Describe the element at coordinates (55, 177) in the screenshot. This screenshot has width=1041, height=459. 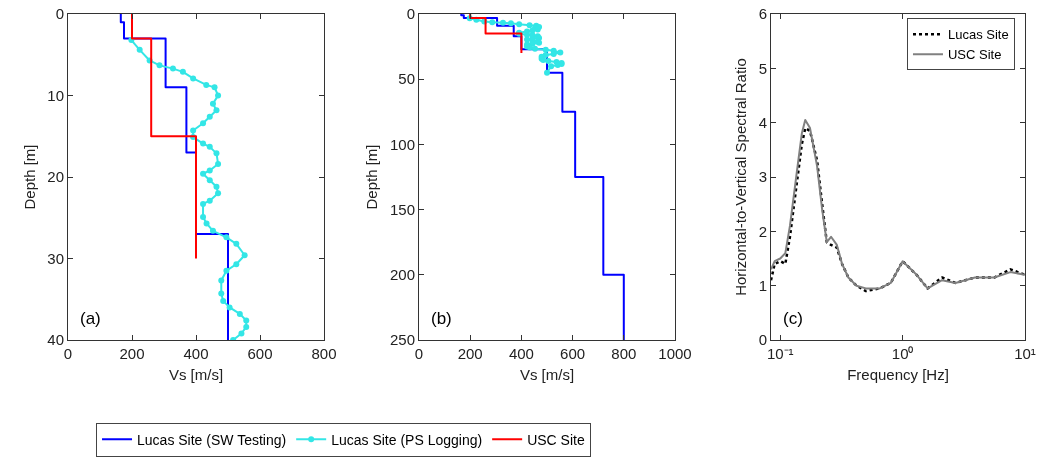
I see `y-tick-label: 20` at that location.